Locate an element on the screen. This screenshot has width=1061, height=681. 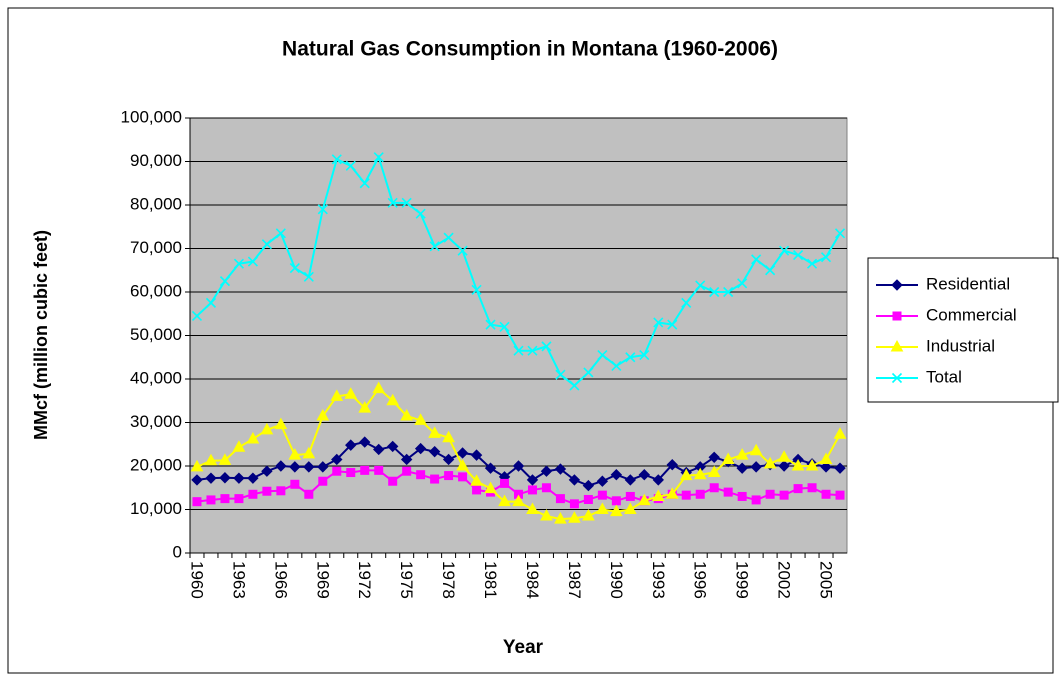
x-tick-label: 1966 is located at coordinates (280, 580).